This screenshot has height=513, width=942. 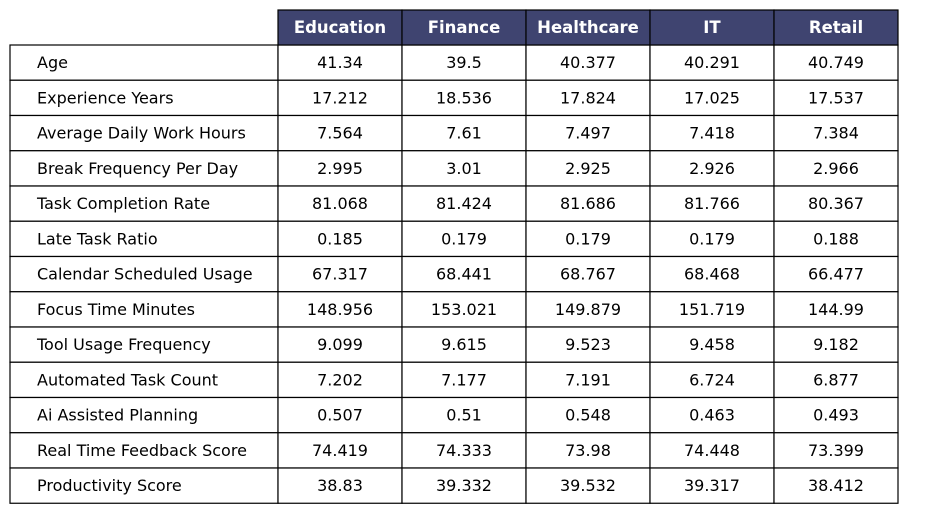 I want to click on cell-value-break-frequency-per-day-retail: 2.966, so click(x=836, y=168).